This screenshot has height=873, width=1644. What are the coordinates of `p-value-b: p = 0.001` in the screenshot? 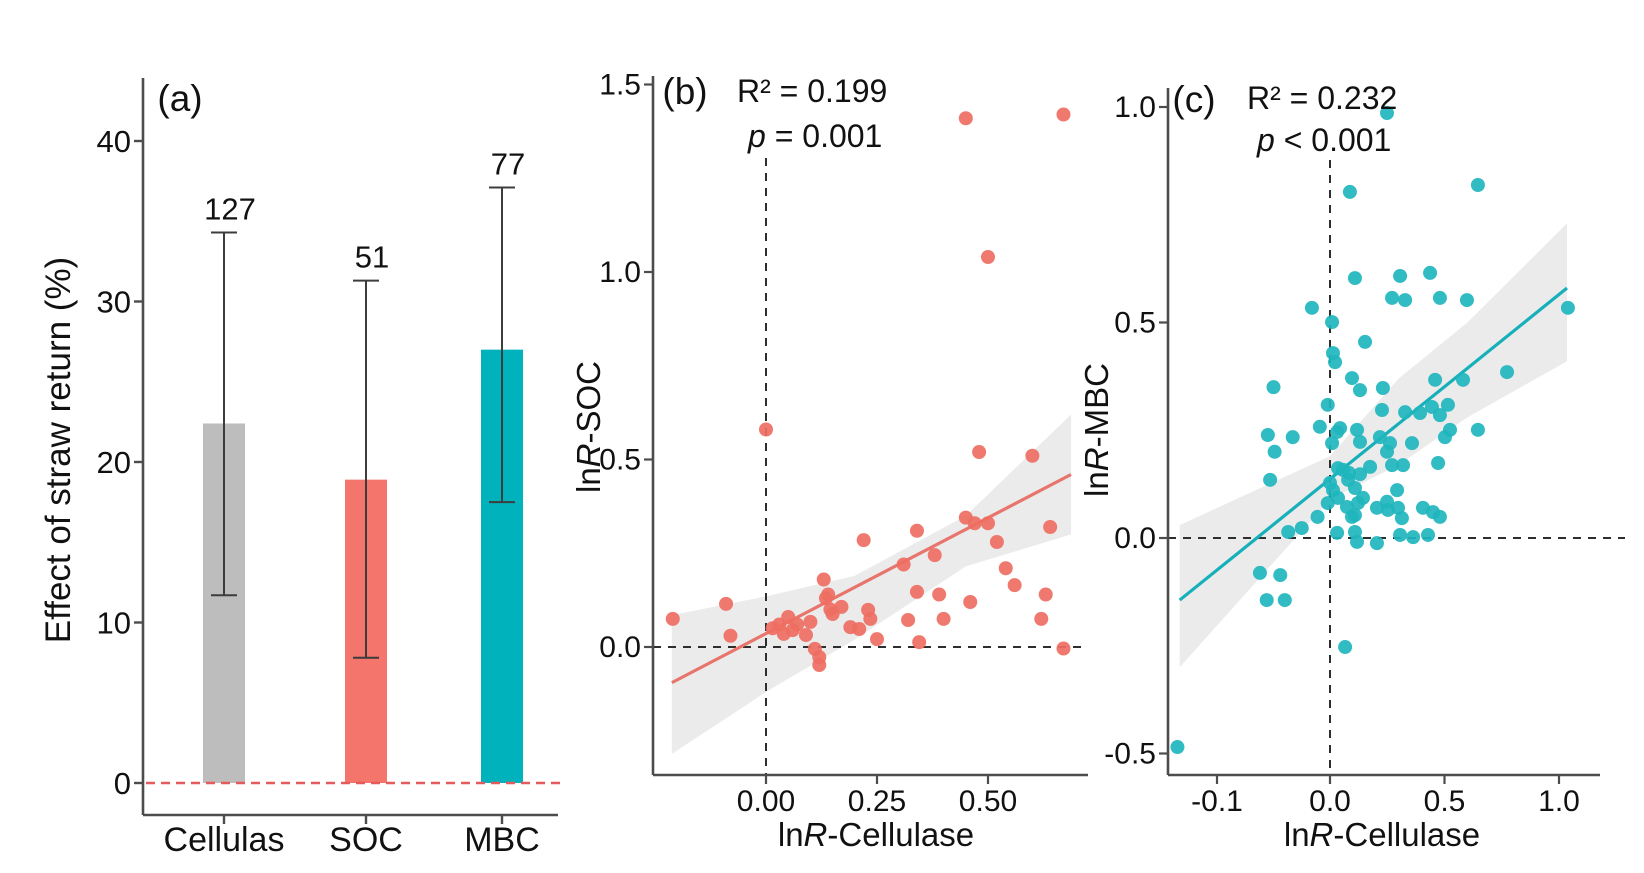 It's located at (814, 136).